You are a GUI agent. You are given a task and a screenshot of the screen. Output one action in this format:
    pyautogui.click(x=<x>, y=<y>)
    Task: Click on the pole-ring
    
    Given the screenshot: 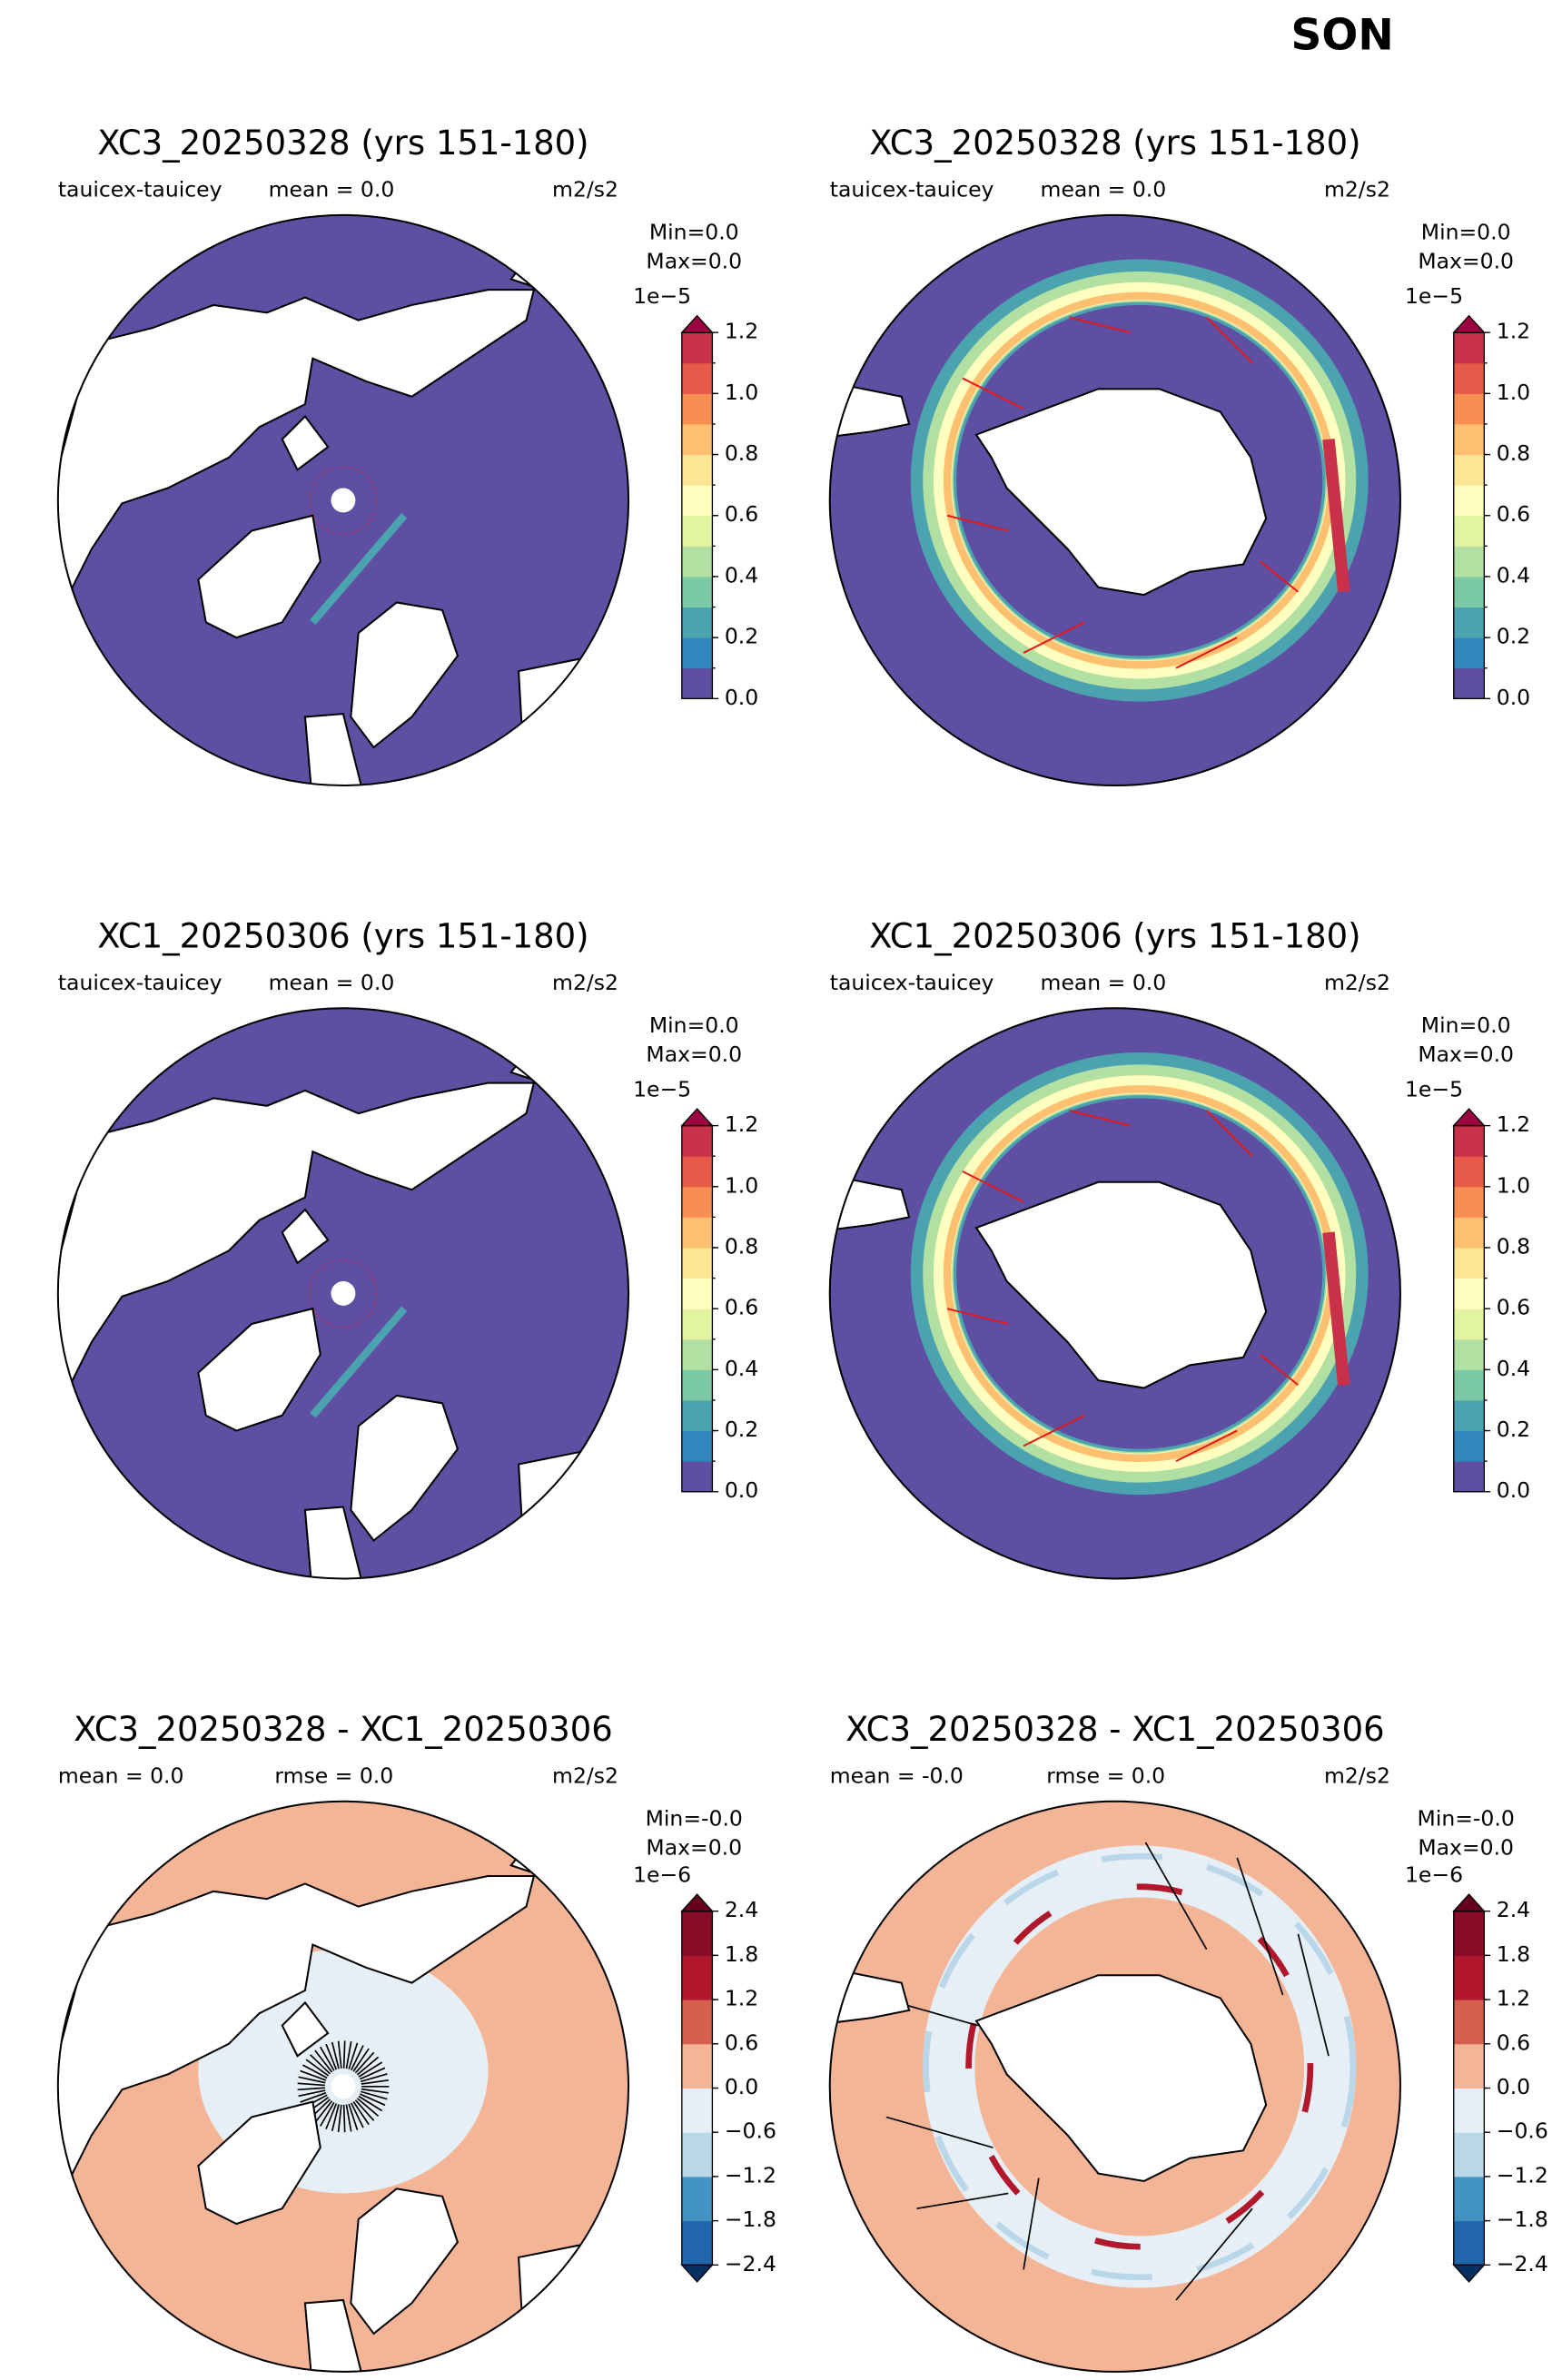 What is the action you would take?
    pyautogui.click(x=343, y=501)
    